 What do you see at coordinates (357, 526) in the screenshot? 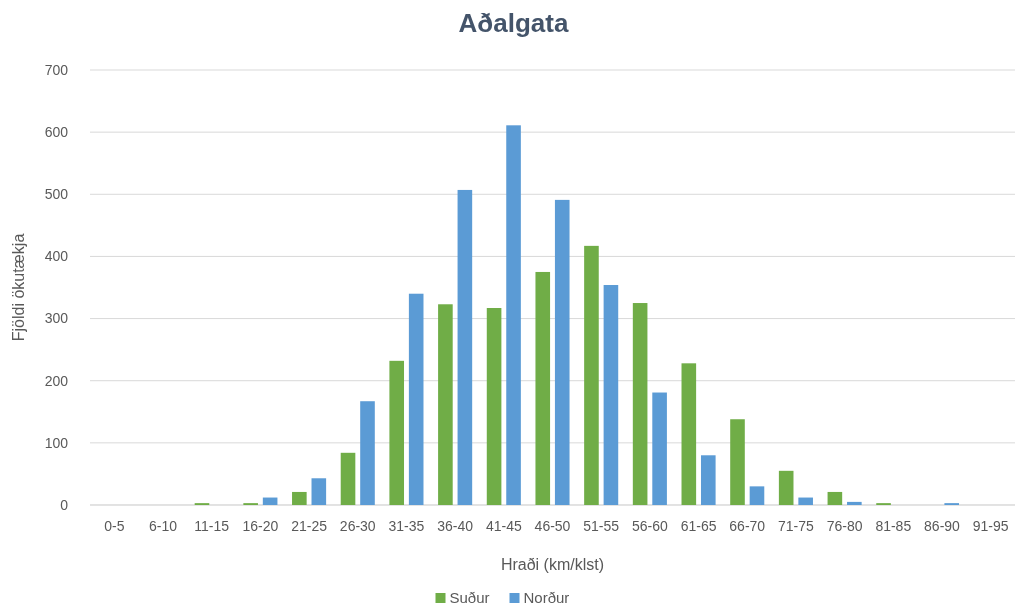
I see `x-tick-label: 26-30` at bounding box center [357, 526].